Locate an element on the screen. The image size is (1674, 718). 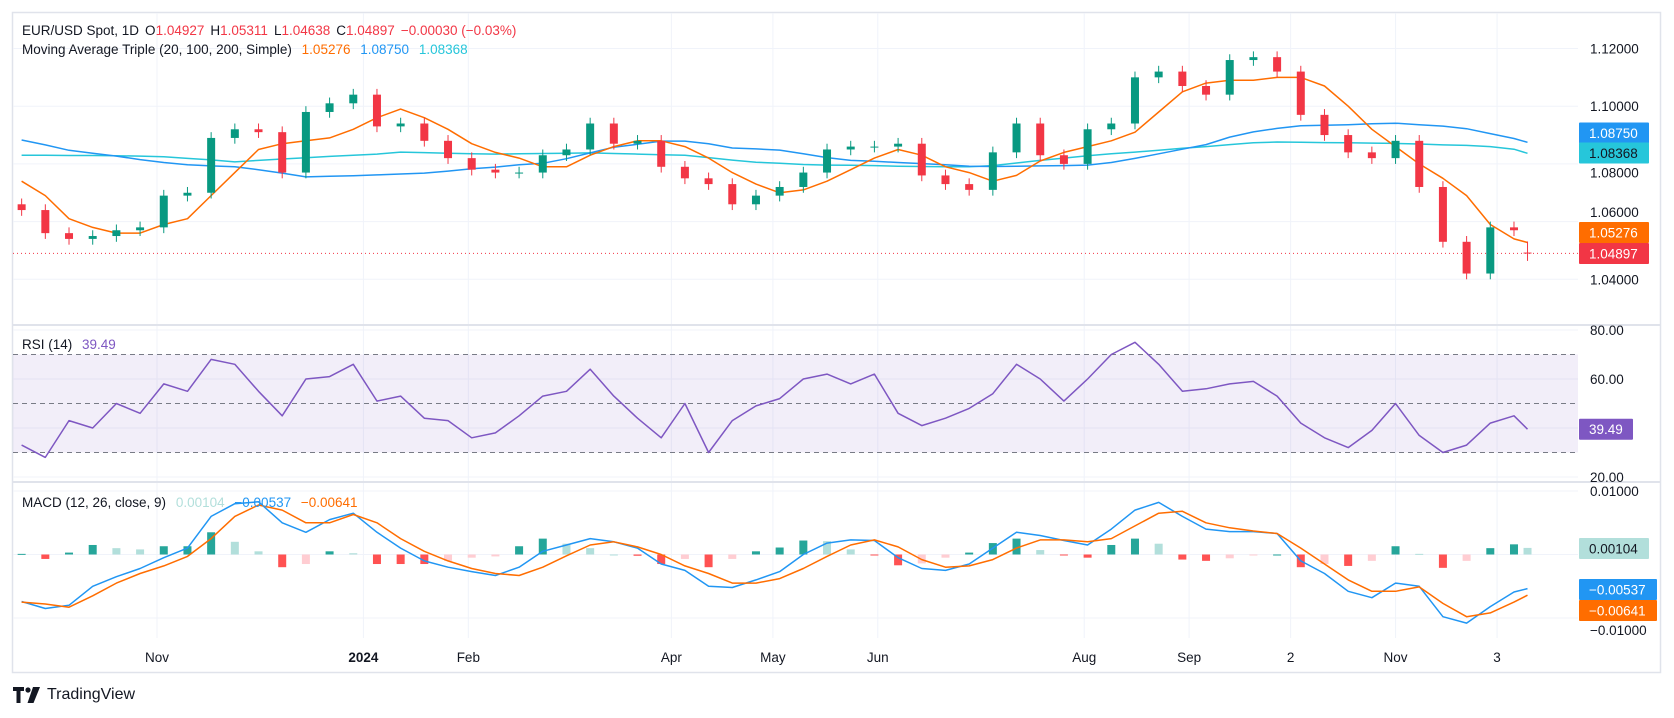
macd-tag: −0.00641 is located at coordinates (1618, 610).